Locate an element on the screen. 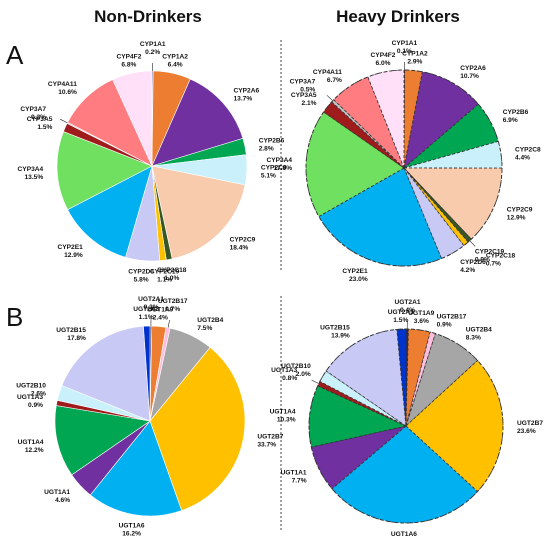 This screenshot has height=539, width=550. slice-label-ugt2a3: UGT2A3 is located at coordinates (146, 309).